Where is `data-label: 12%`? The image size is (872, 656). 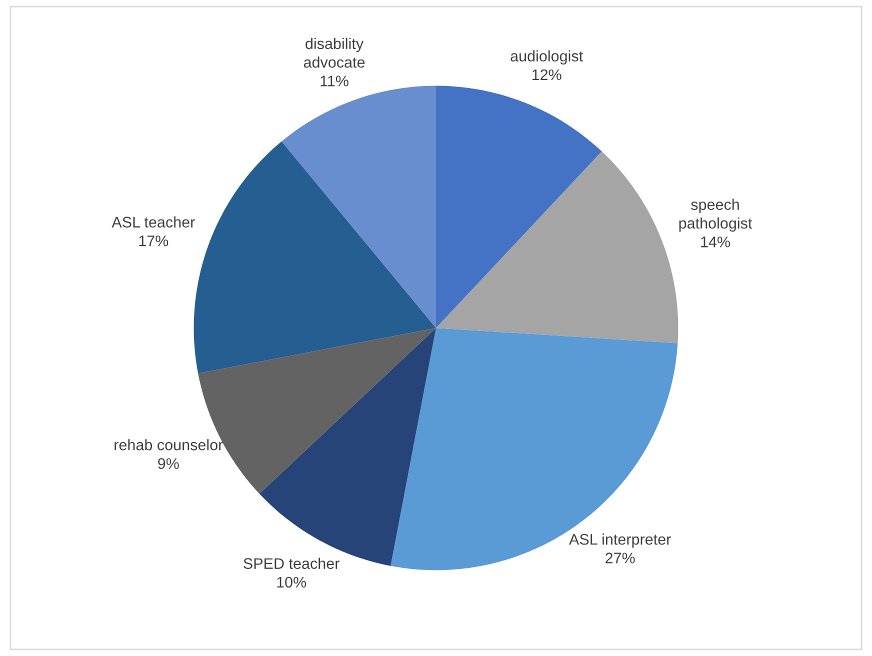
data-label: 12% is located at coordinates (547, 74).